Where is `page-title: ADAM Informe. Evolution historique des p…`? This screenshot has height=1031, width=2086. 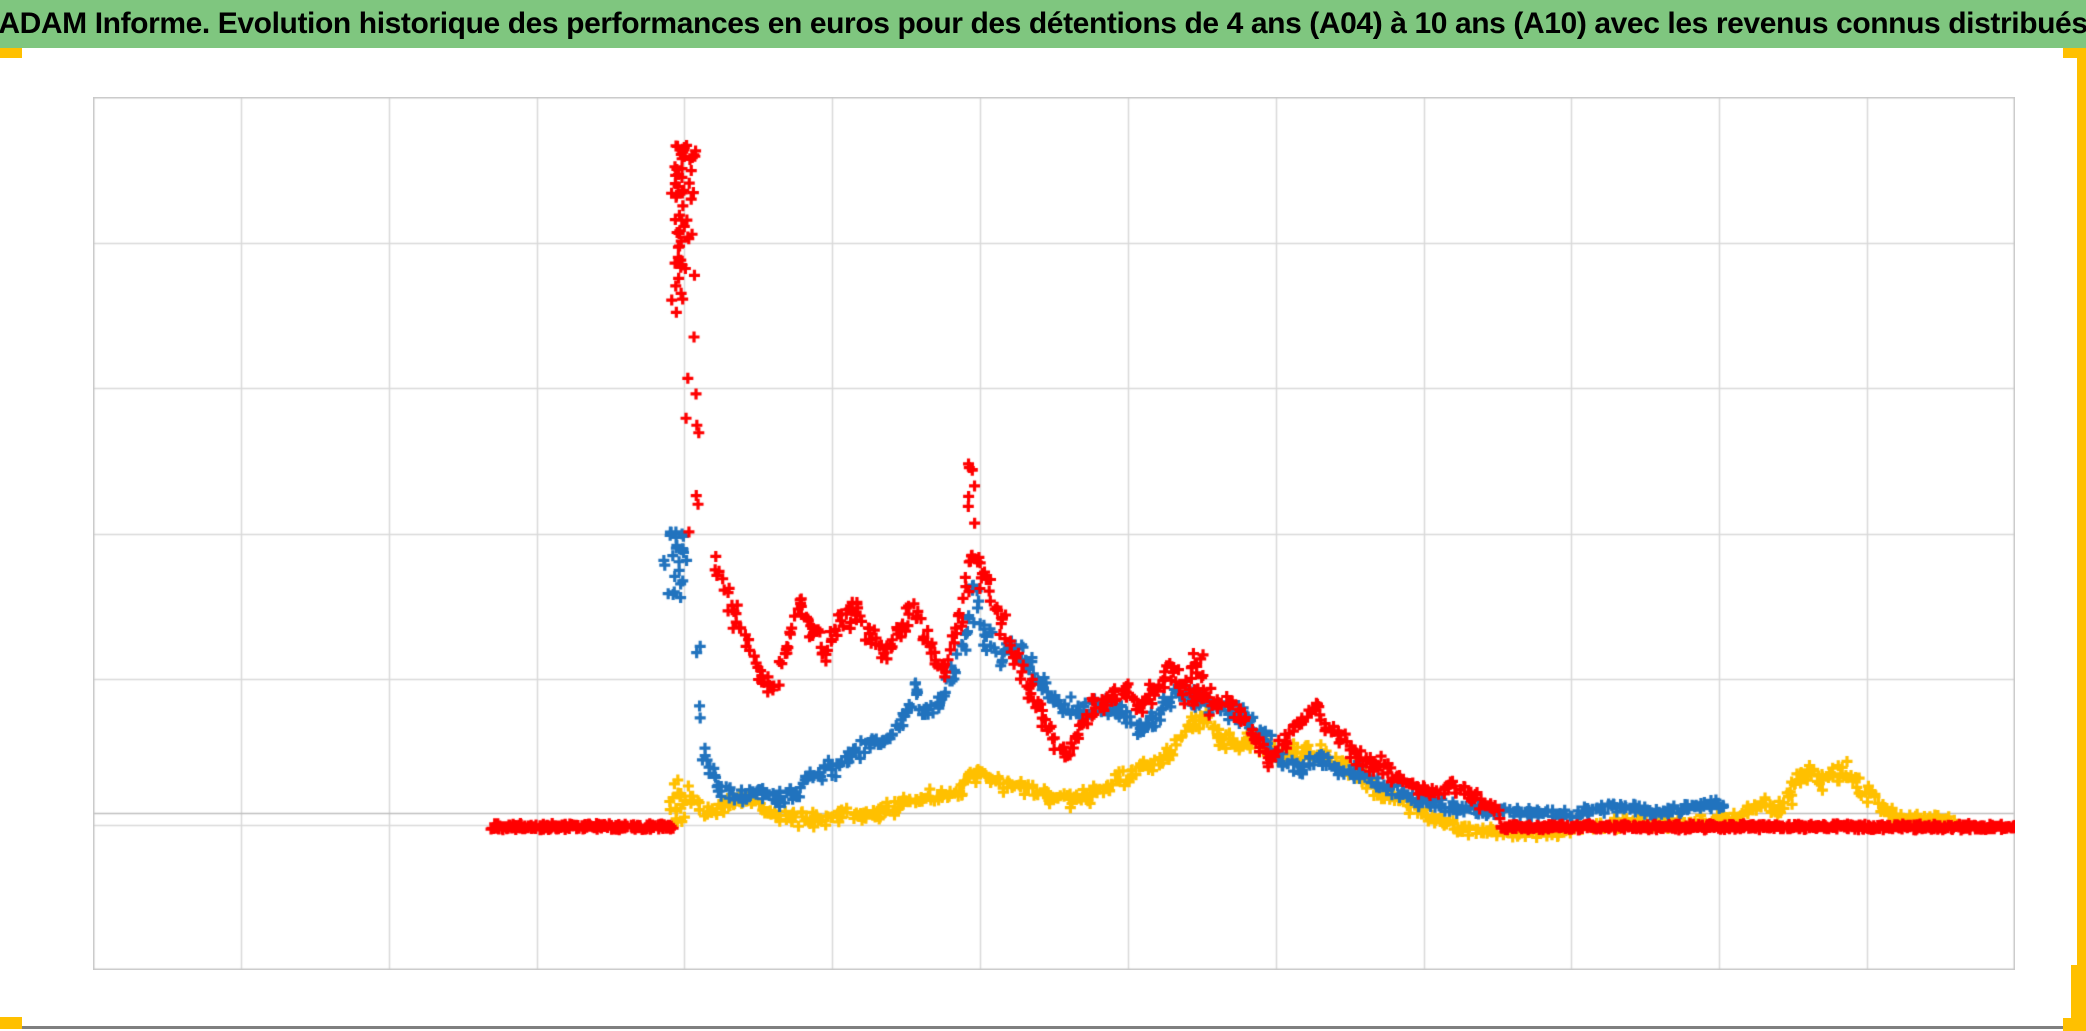
page-title: ADAM Informe. Evolution historique des p… is located at coordinates (1043, 23).